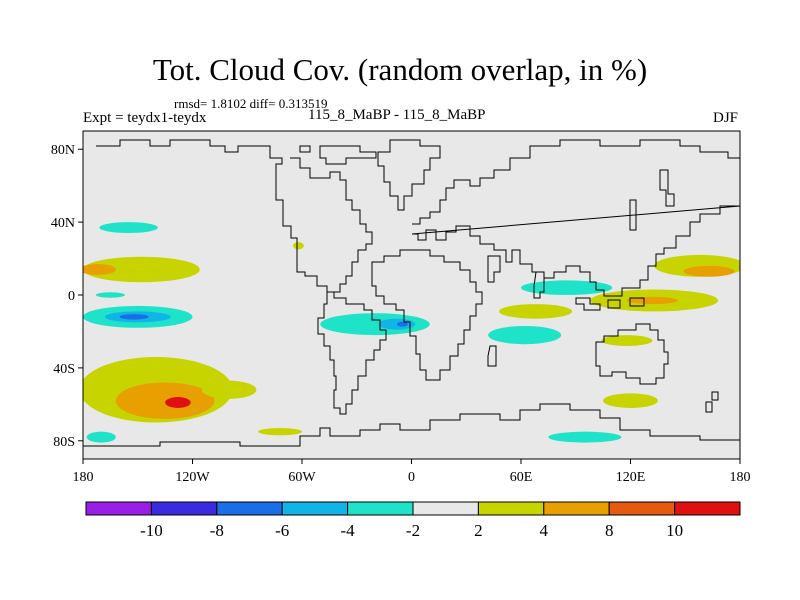 This screenshot has height=600, width=800. What do you see at coordinates (631, 477) in the screenshot?
I see `lon-tick-label: 120E` at bounding box center [631, 477].